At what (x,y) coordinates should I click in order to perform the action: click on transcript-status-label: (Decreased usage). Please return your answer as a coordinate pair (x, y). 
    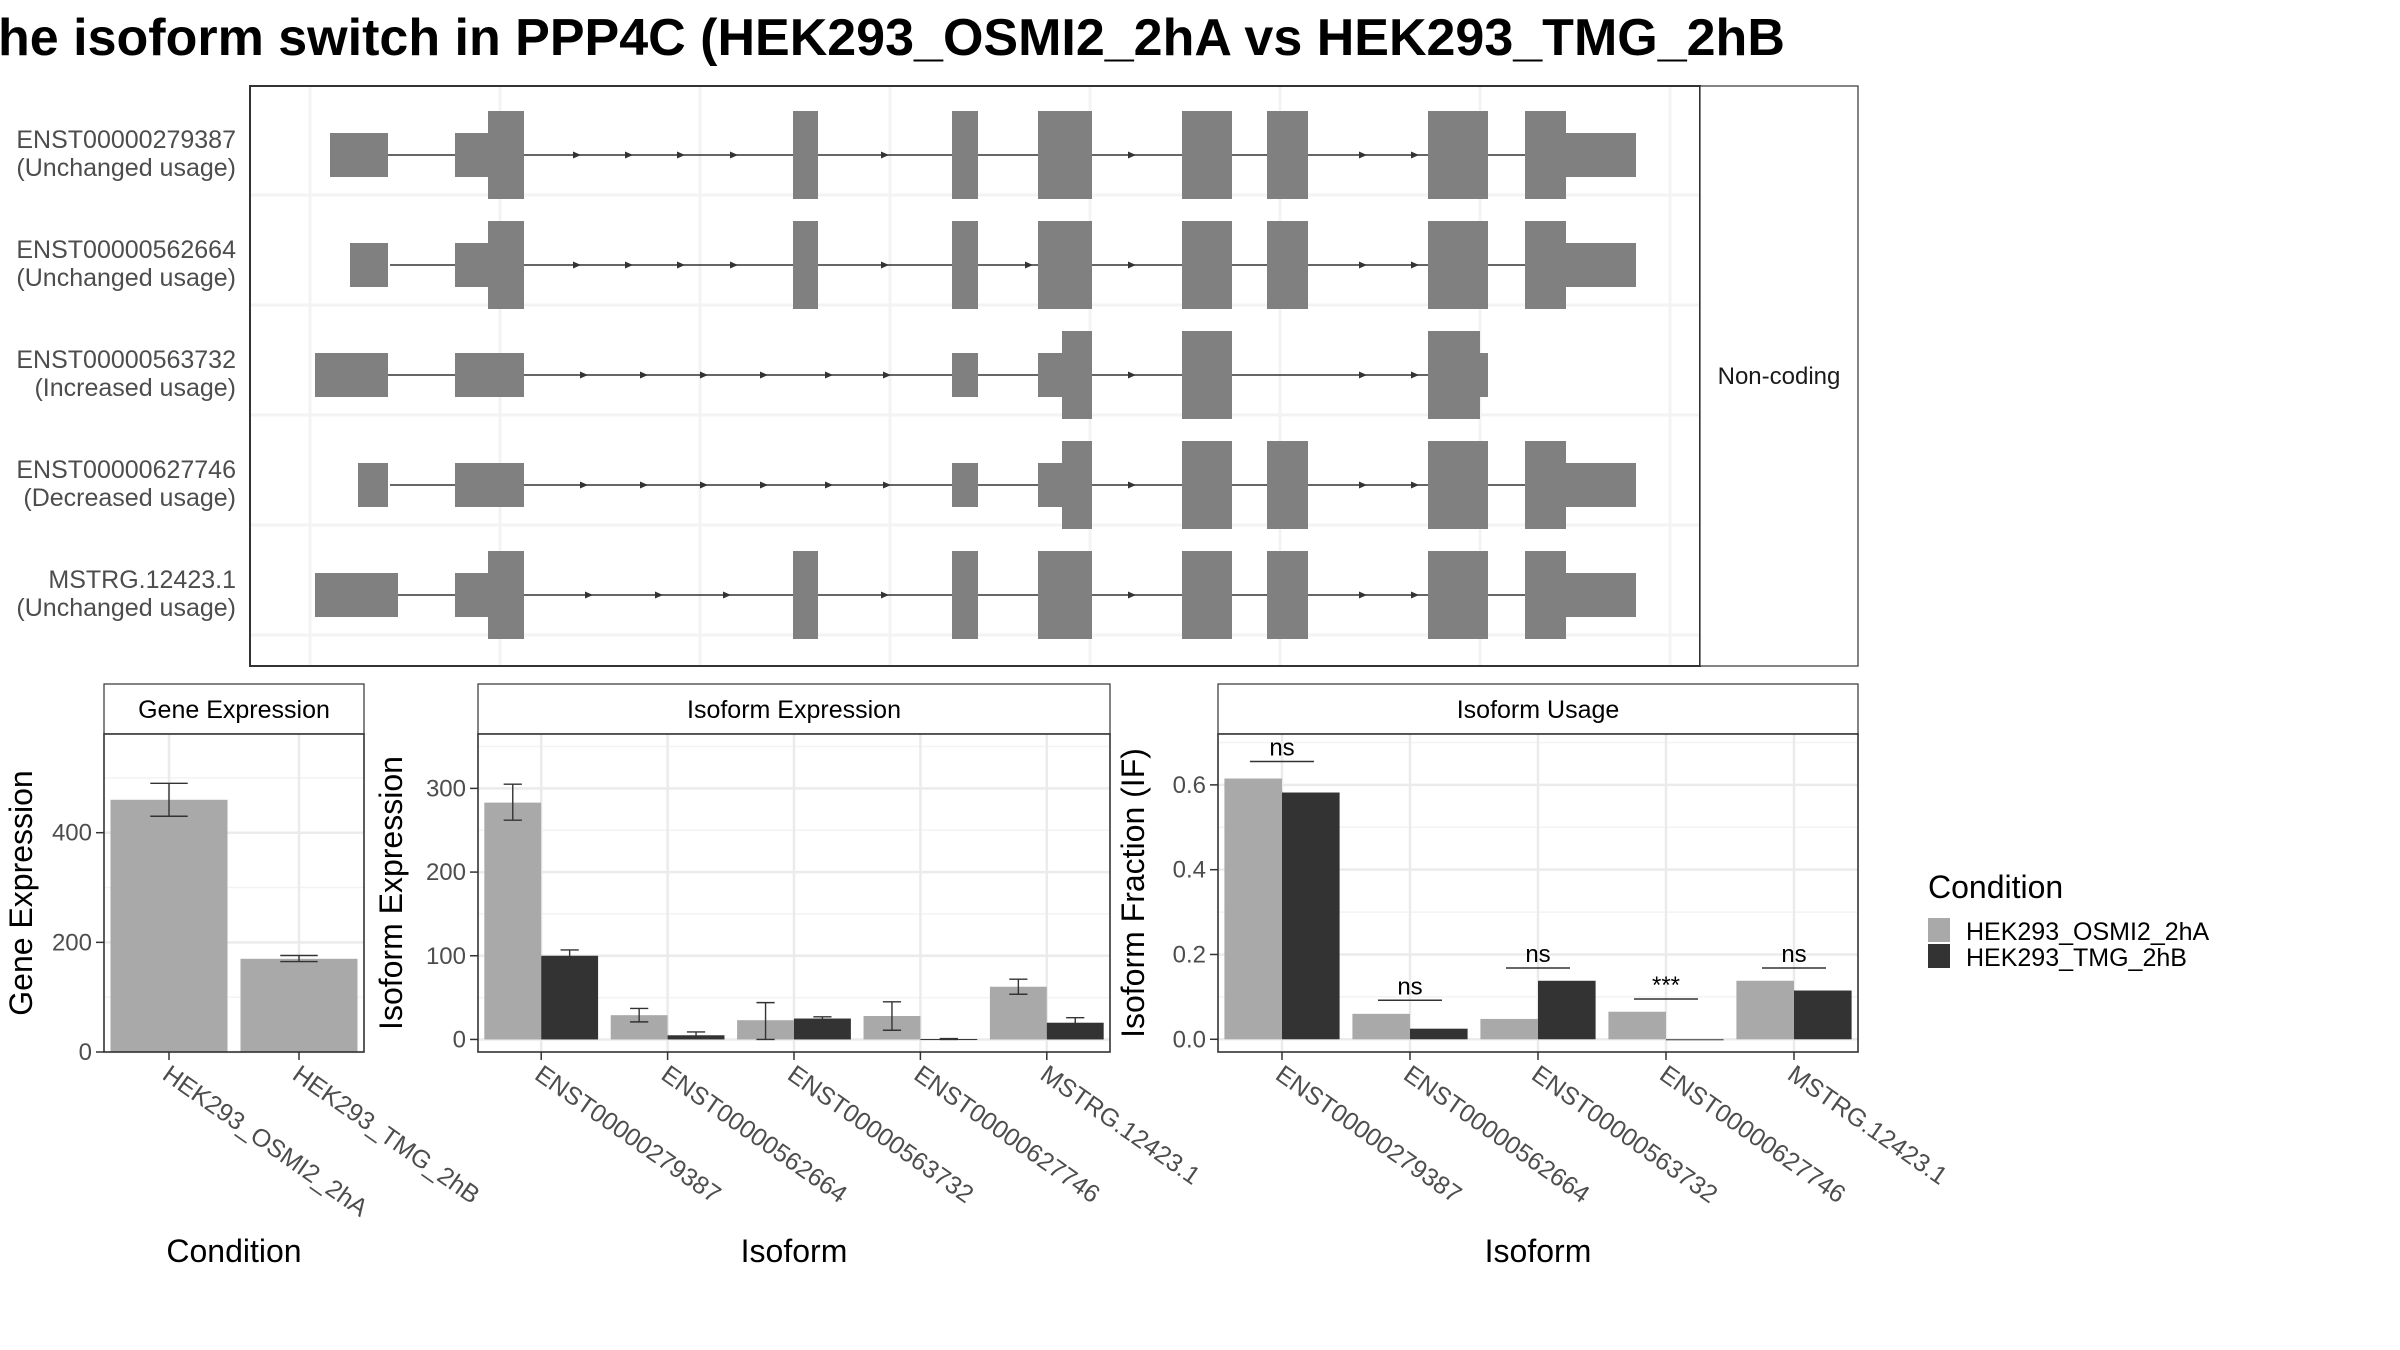
    Looking at the image, I should click on (129, 498).